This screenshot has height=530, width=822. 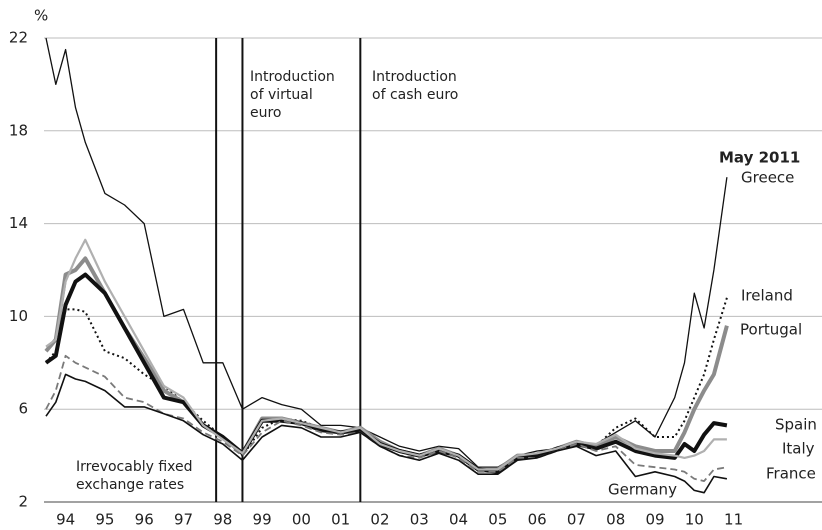 I want to click on x-tick-label: 11, so click(x=733, y=520).